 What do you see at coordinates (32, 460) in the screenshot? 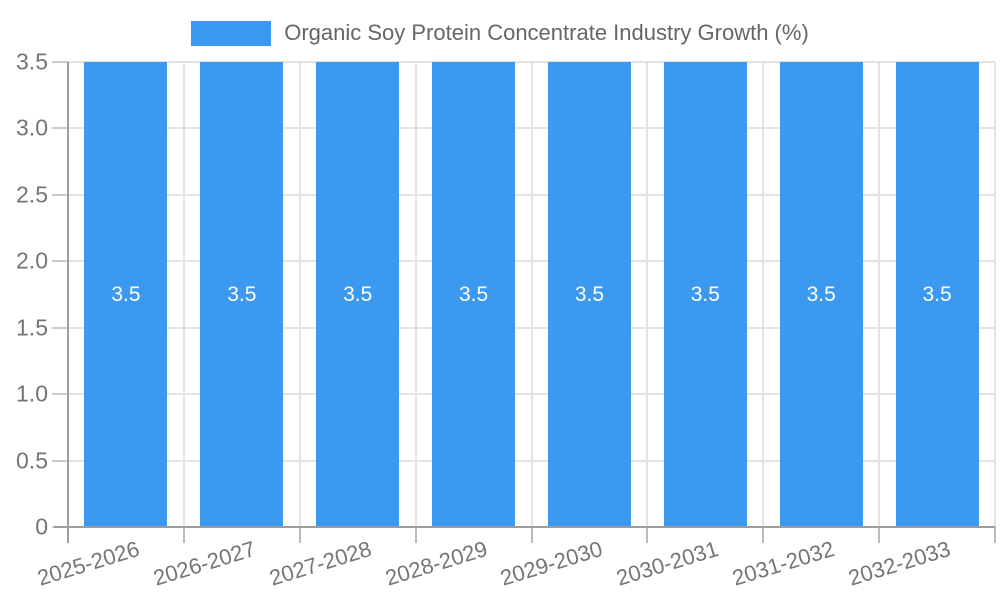
I see `y-tick-label: 0.5` at bounding box center [32, 460].